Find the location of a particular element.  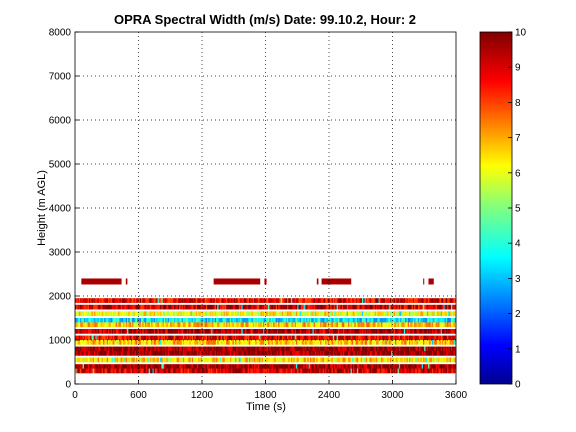

y-tick-label: 4000 is located at coordinates (60, 209).